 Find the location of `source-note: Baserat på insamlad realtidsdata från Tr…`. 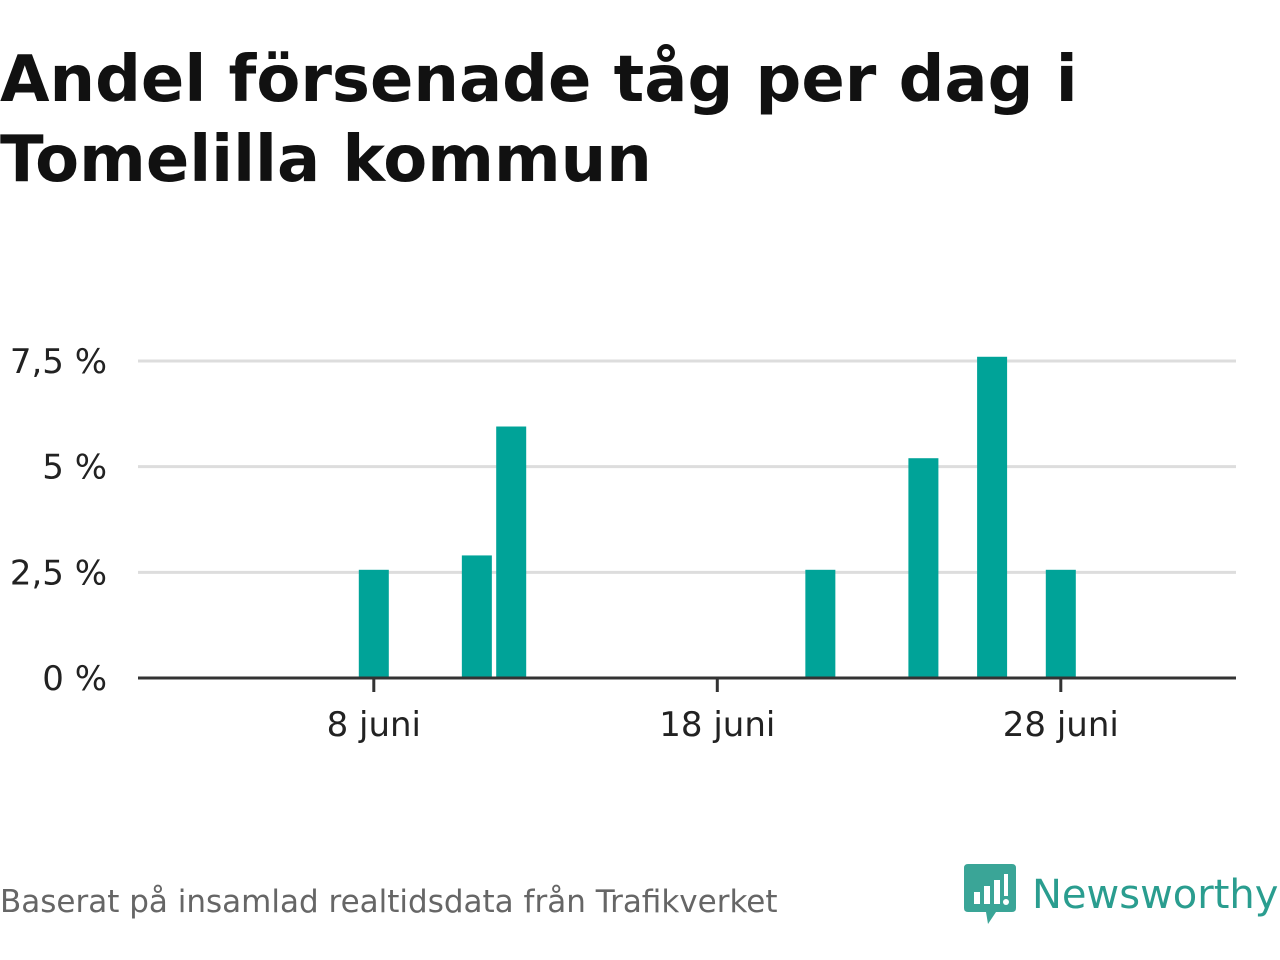

source-note: Baserat på insamlad realtidsdata från Tr… is located at coordinates (389, 902).